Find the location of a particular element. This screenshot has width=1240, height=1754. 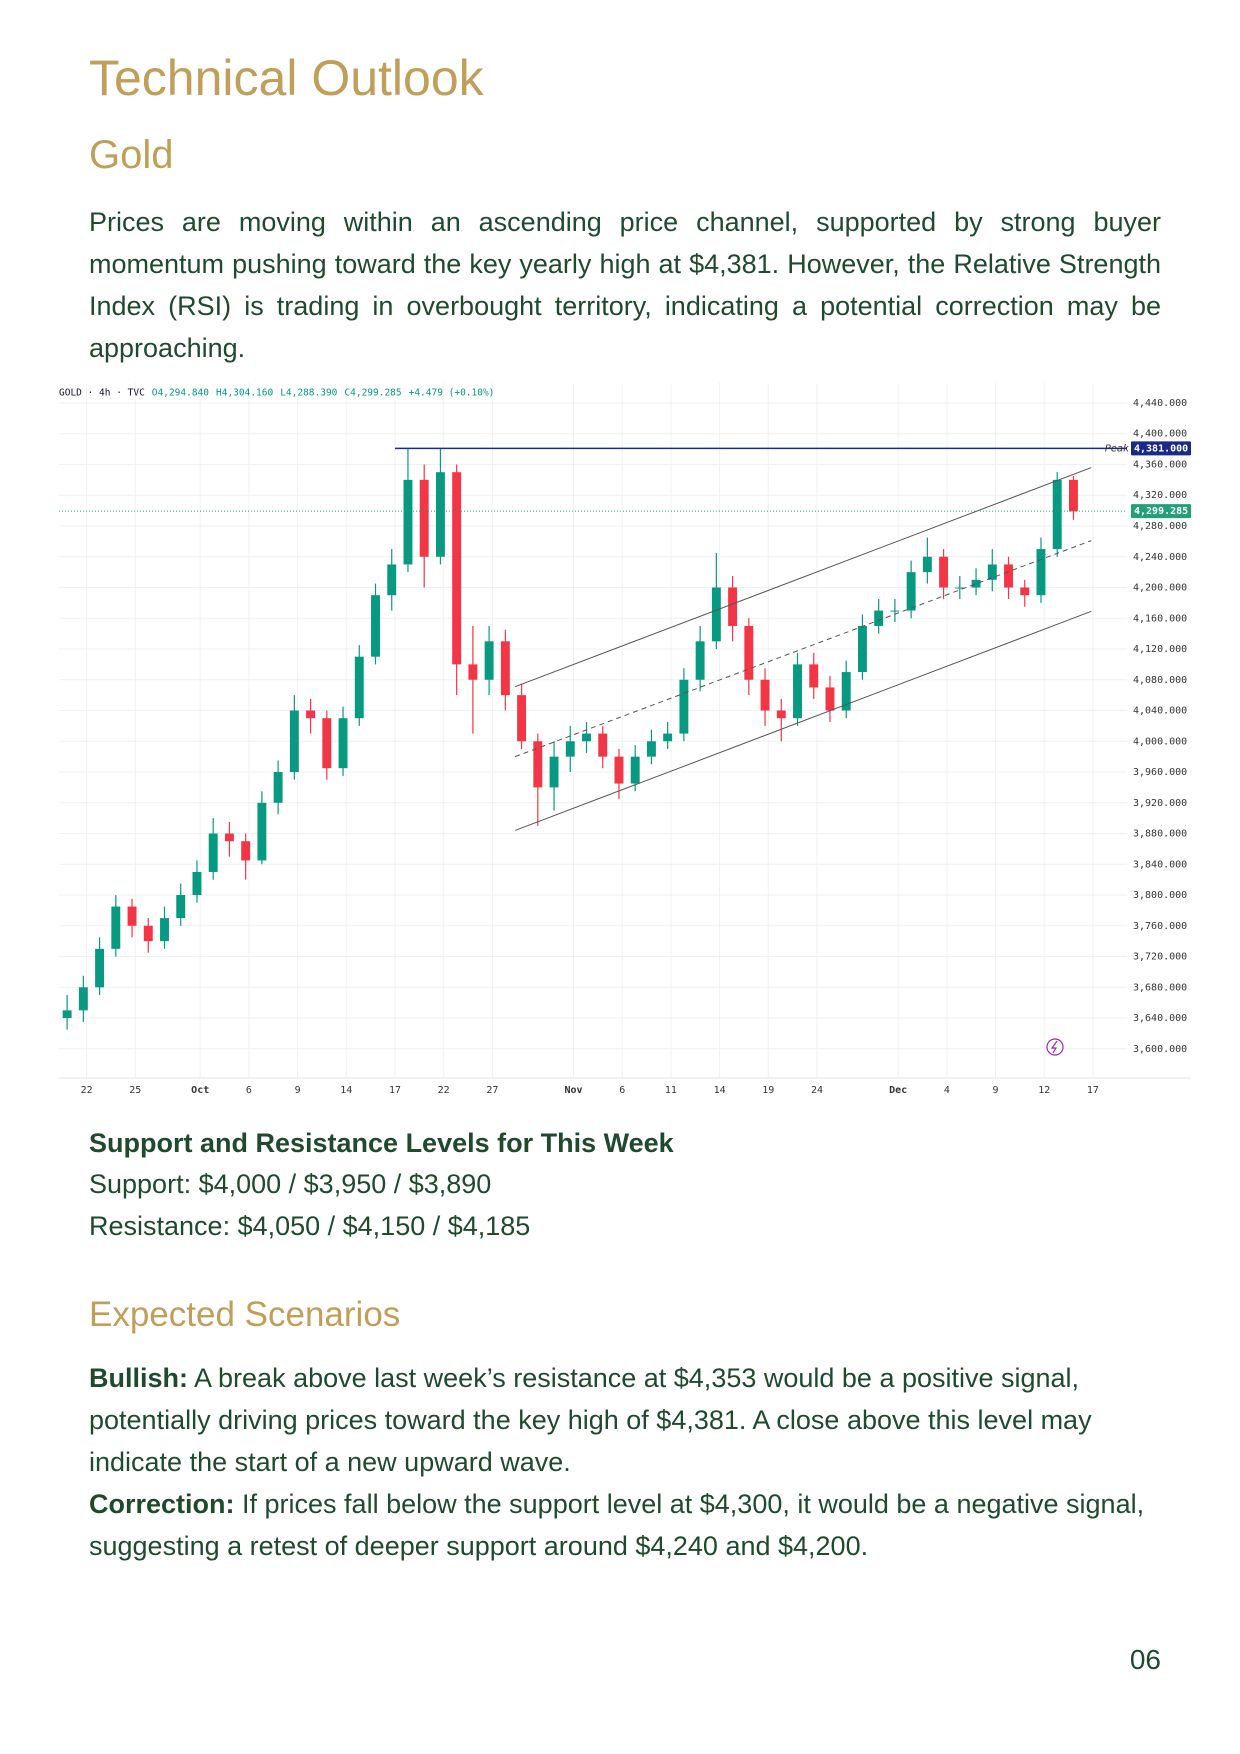

page-title: Technical Outlook is located at coordinates (286, 78).